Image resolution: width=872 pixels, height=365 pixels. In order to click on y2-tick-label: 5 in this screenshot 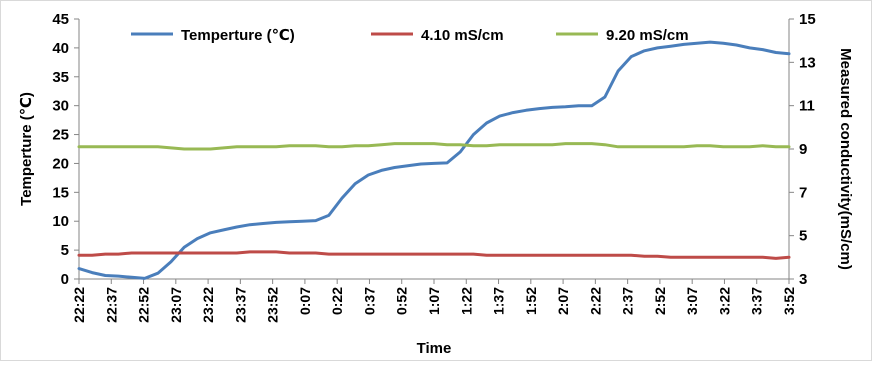, I will do `click(803, 236)`.